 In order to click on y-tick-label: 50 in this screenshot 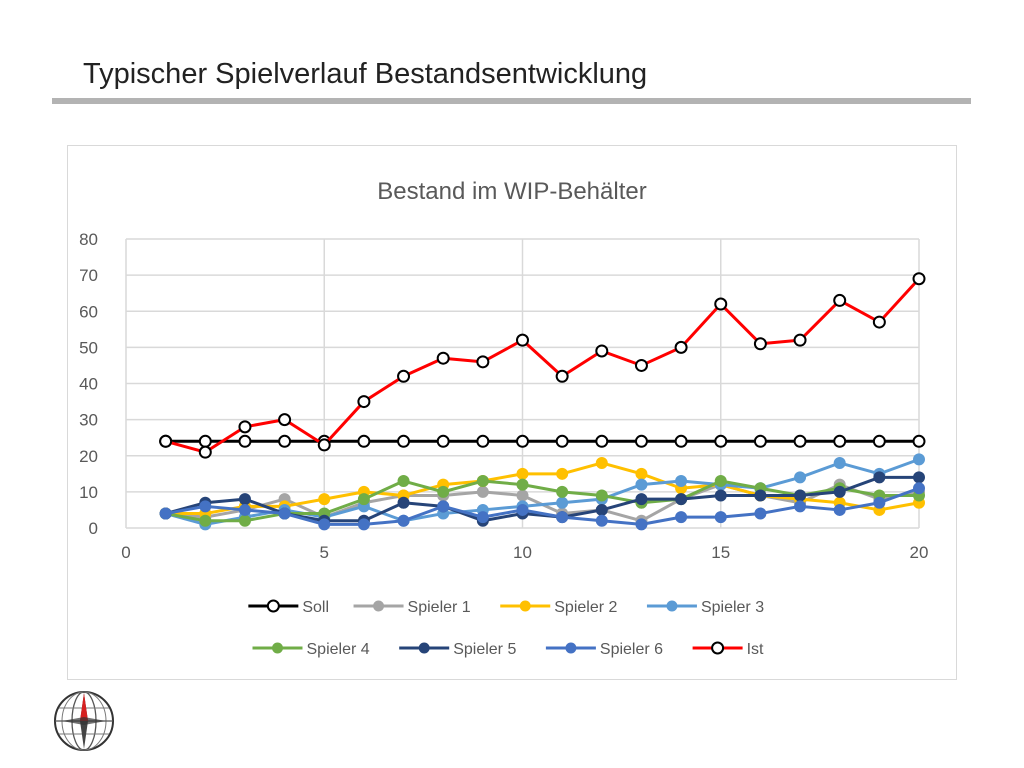, I will do `click(88, 347)`.